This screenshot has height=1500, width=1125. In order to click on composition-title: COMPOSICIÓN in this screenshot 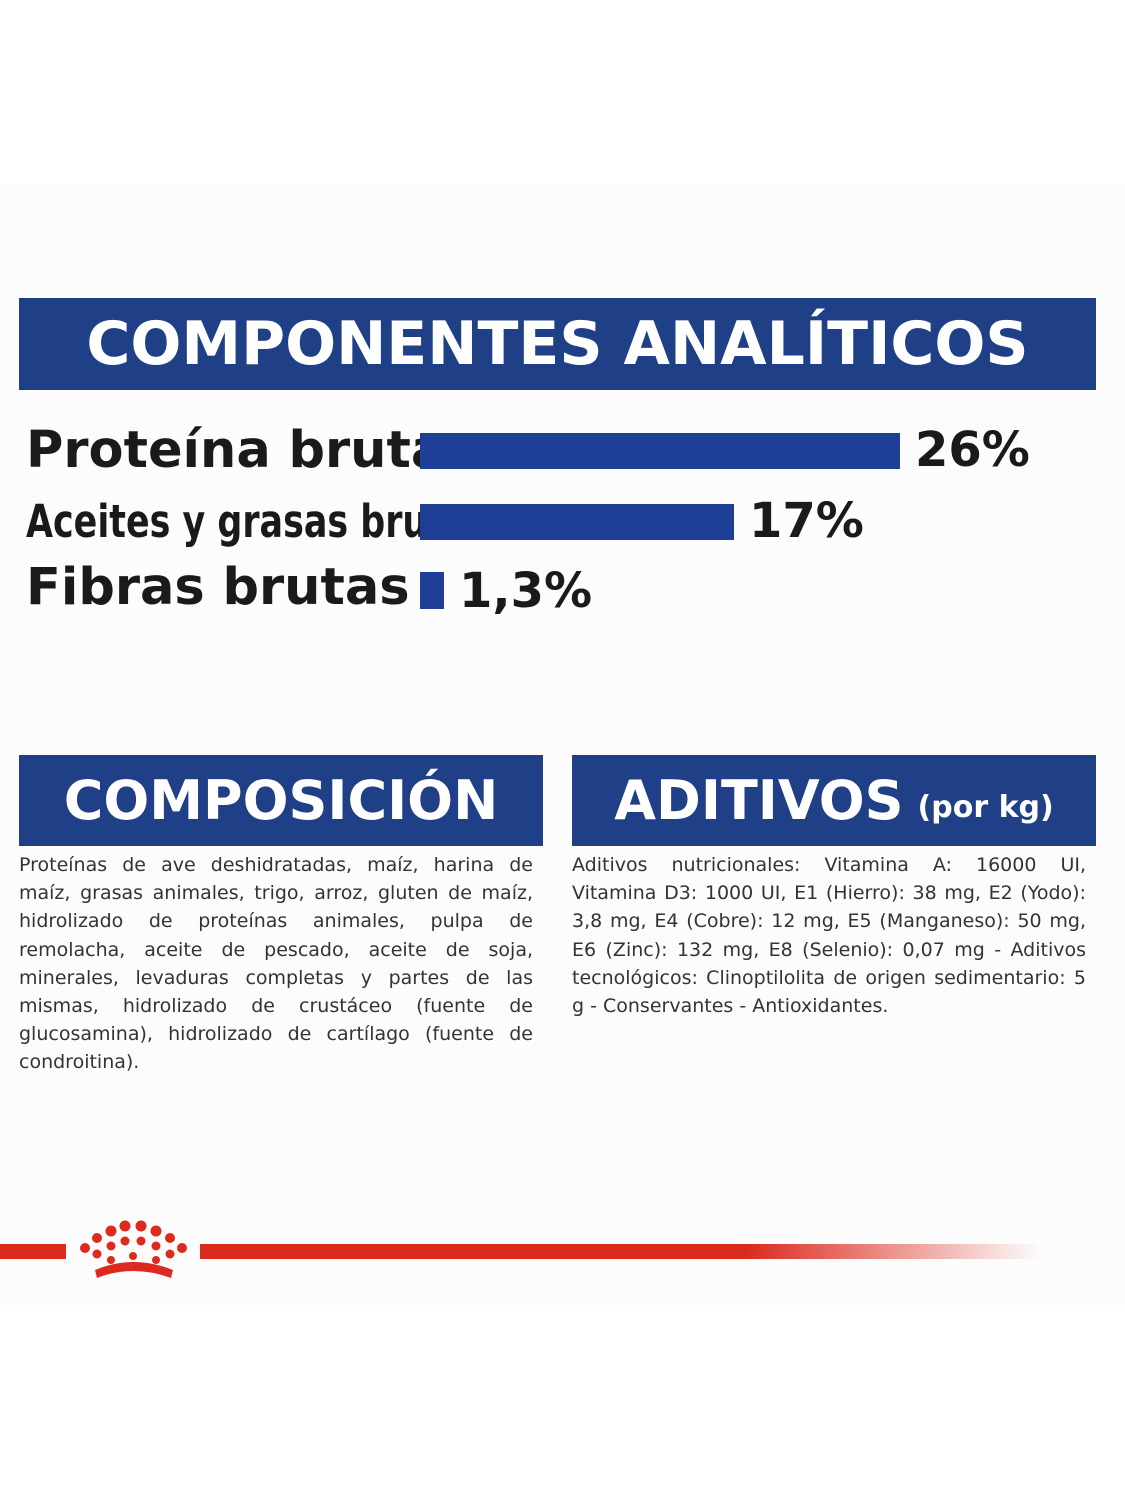, I will do `click(281, 800)`.